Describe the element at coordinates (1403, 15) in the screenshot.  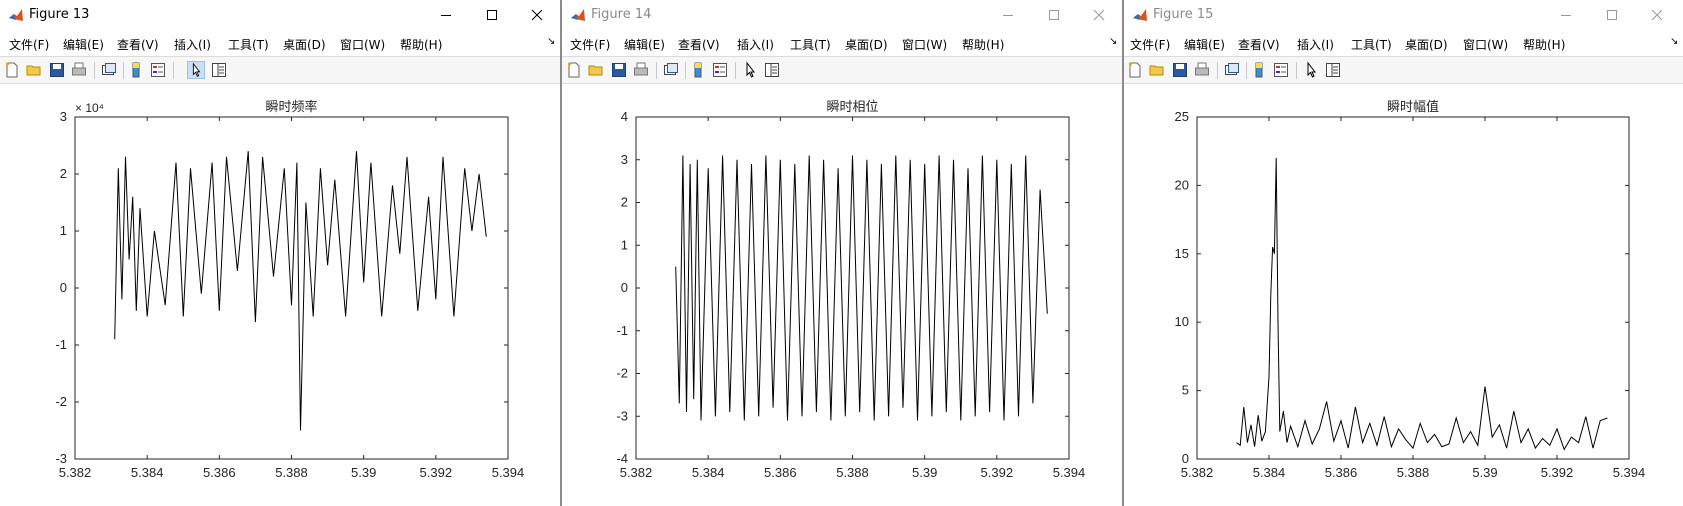
I see `title-bar: Figure 15` at that location.